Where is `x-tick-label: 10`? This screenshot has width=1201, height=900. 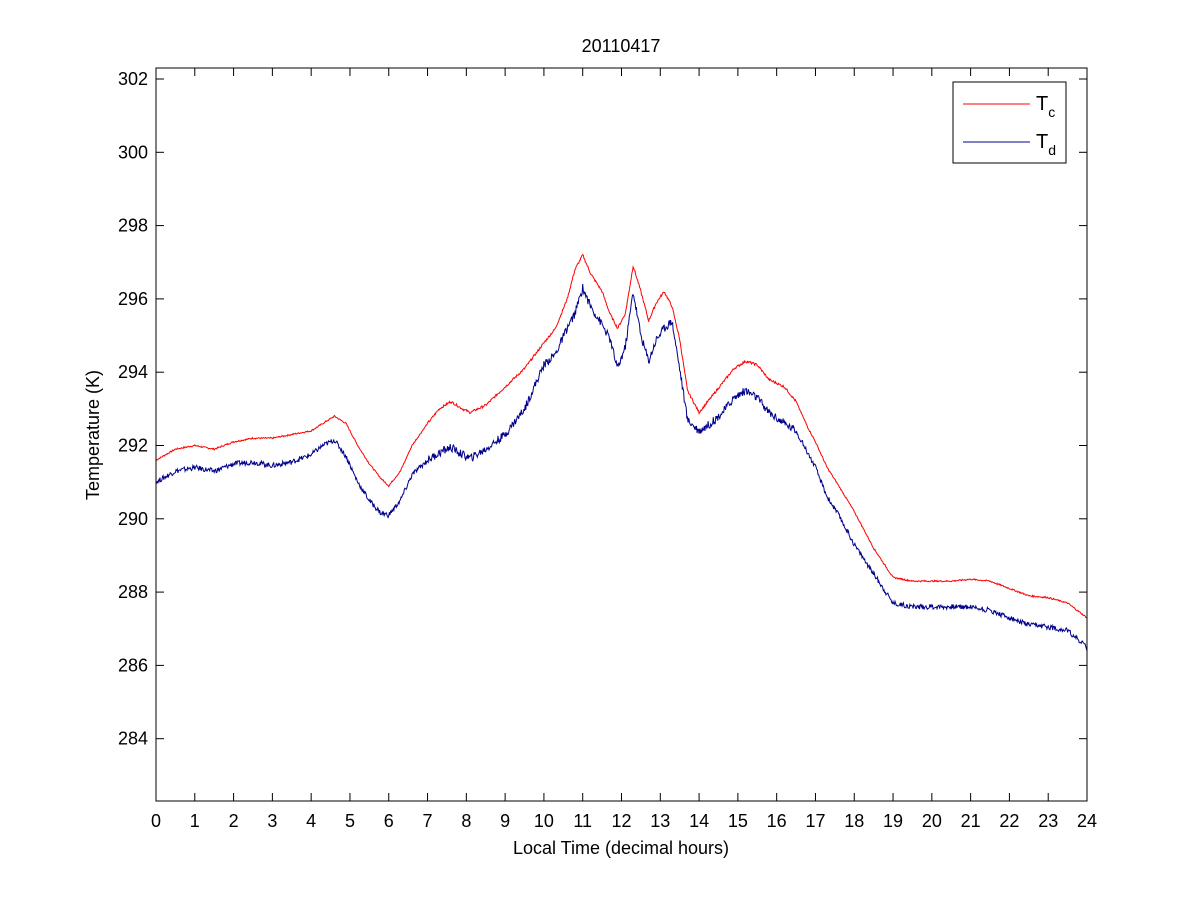
x-tick-label: 10 is located at coordinates (544, 821).